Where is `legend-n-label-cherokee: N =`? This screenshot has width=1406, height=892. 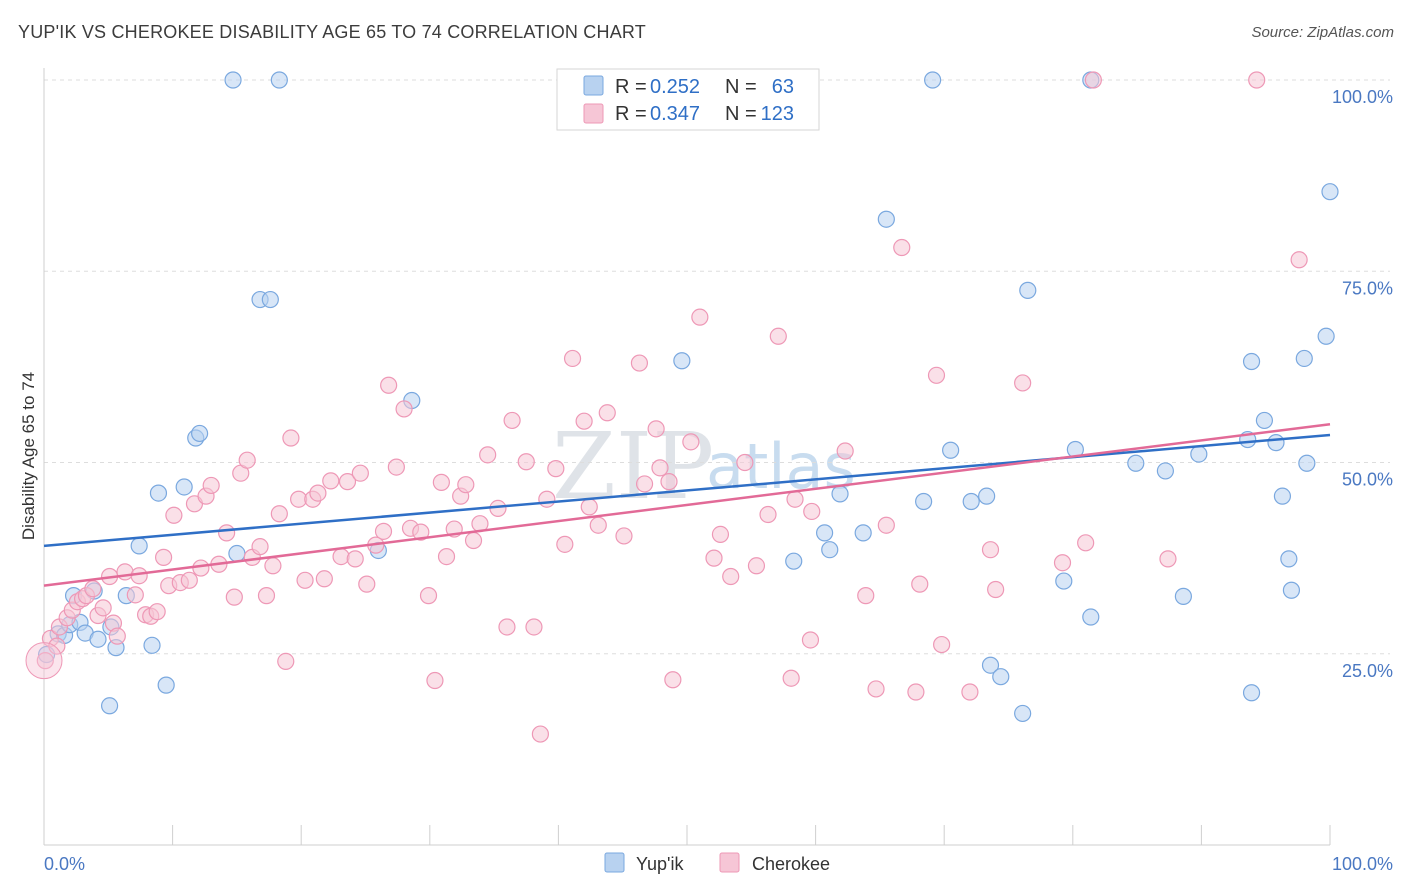
legend-n-label-cherokee: N = is located at coordinates (741, 114).